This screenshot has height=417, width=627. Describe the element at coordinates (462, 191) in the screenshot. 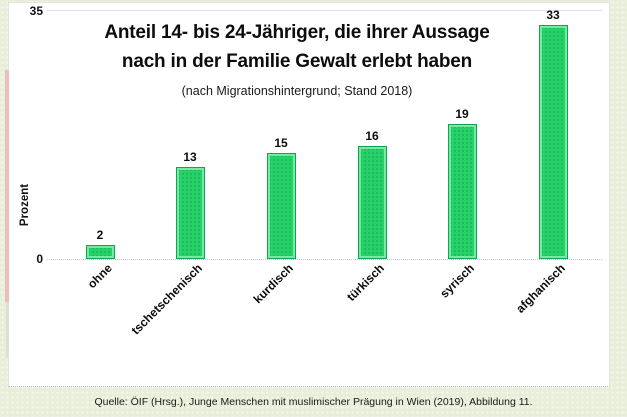

I see `bar-syrisch` at that location.